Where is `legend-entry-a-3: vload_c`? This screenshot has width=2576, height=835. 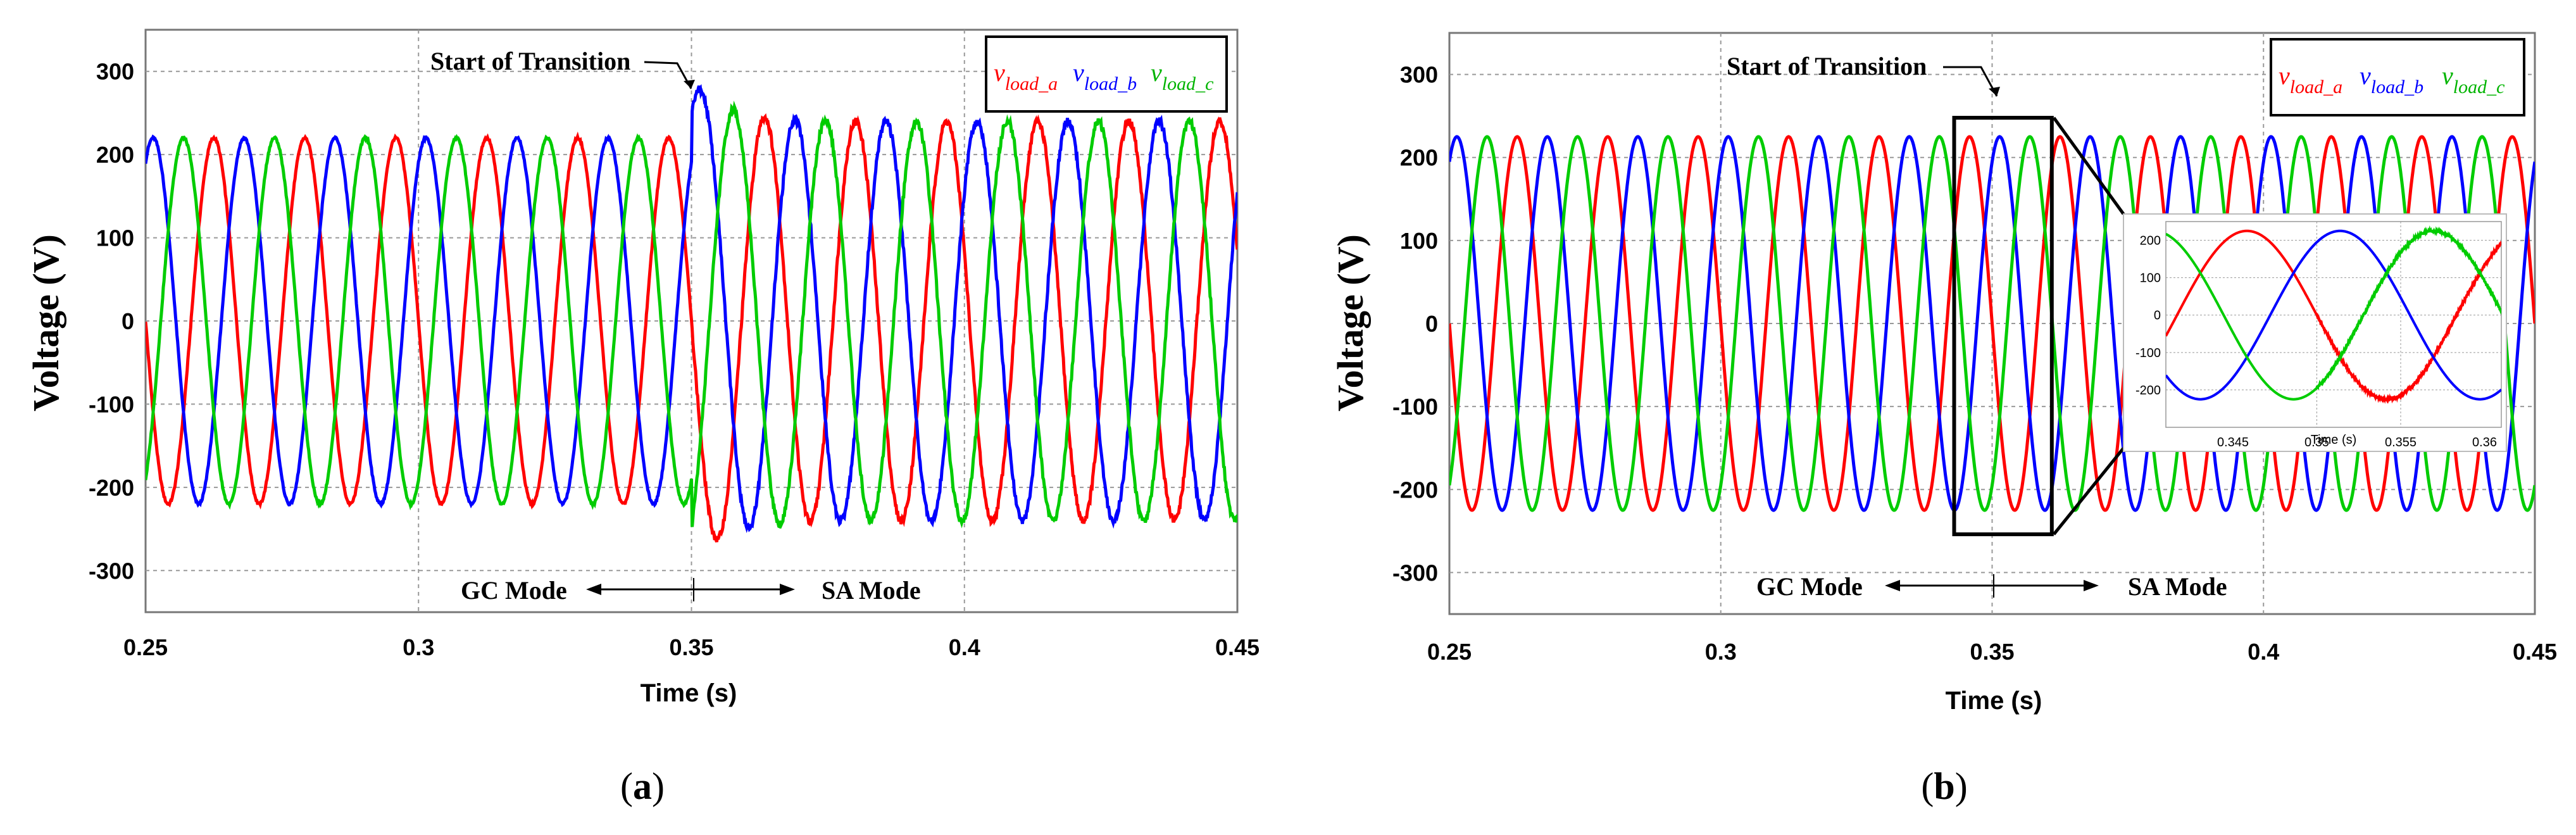 legend-entry-a-3: vload_c is located at coordinates (1182, 76).